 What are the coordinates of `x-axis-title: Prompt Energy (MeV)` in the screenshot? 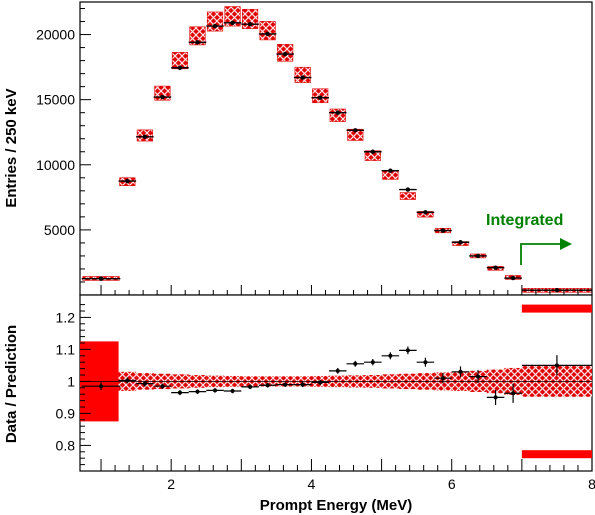 It's located at (336, 505).